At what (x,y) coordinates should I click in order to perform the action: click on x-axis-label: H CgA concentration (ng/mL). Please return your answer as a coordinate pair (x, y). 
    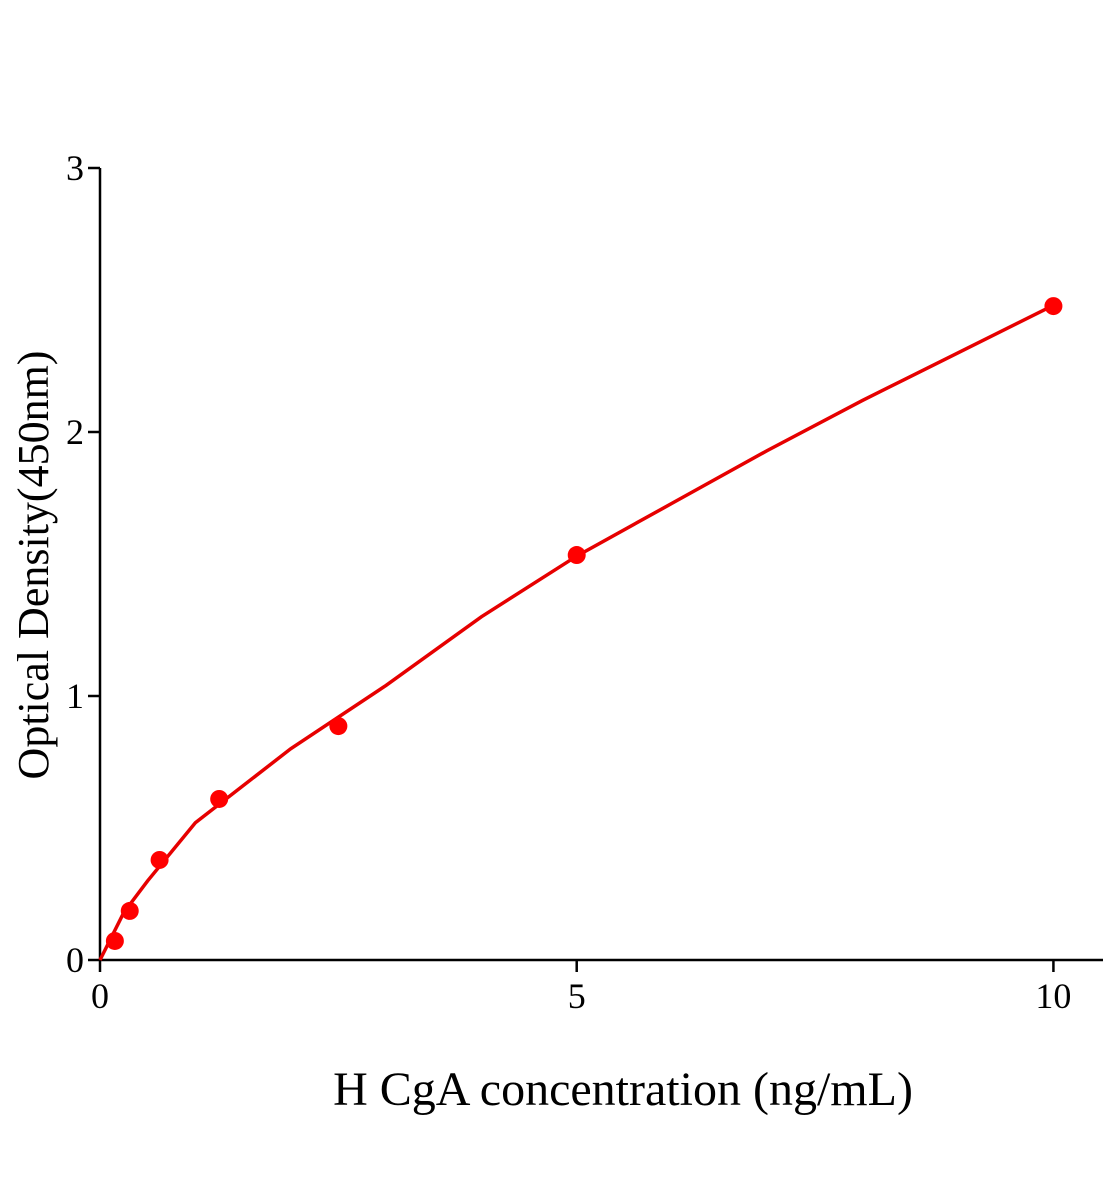
    Looking at the image, I should click on (623, 1089).